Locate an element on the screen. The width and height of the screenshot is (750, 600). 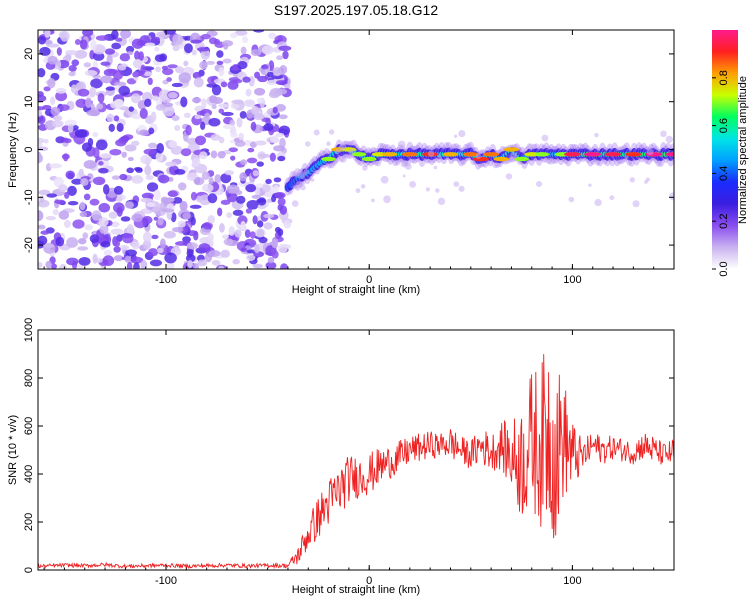
snr-y-tick-label: 0 is located at coordinates (29, 570).